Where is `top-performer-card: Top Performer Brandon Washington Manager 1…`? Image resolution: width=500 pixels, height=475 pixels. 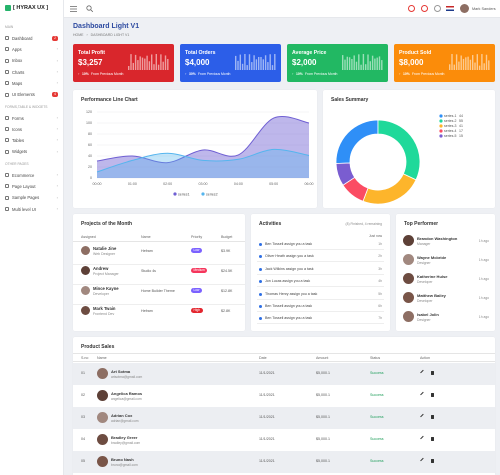 top-performer-card: Top Performer Brandon Washington Manager 1… is located at coordinates (445, 272).